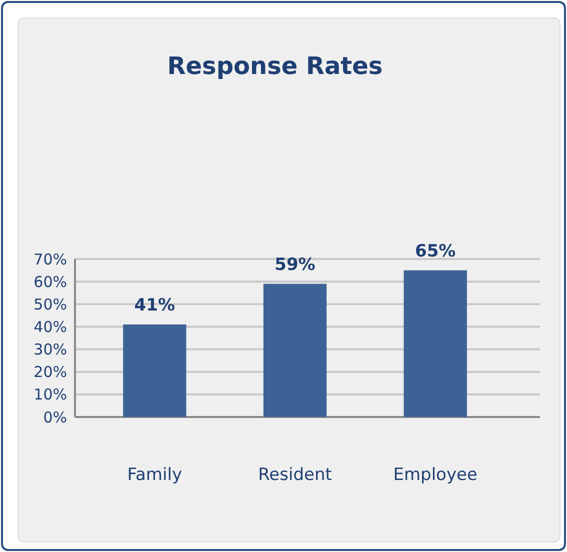  Describe the element at coordinates (50, 349) in the screenshot. I see `y-tick-label: 30%` at that location.